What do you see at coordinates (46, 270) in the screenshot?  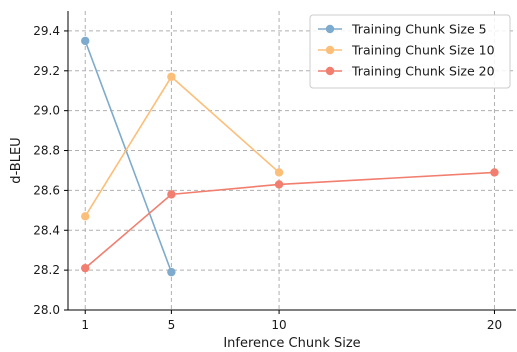 I see `y-tick-label: 28.2` at bounding box center [46, 270].